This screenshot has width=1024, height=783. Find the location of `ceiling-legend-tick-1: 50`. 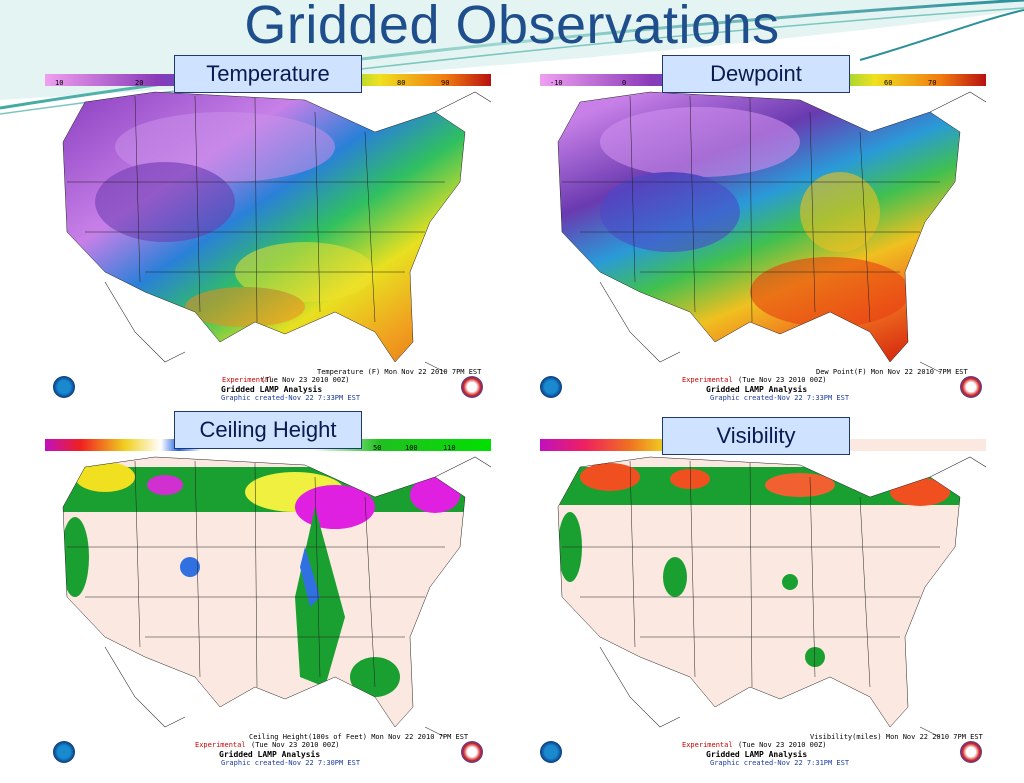

ceiling-legend-tick-1: 50 is located at coordinates (377, 448).